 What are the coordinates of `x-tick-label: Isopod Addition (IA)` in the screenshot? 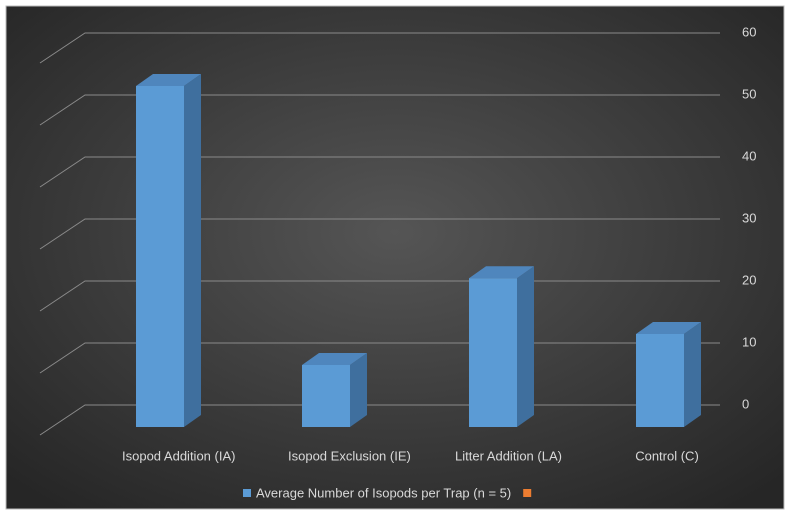 It's located at (178, 455).